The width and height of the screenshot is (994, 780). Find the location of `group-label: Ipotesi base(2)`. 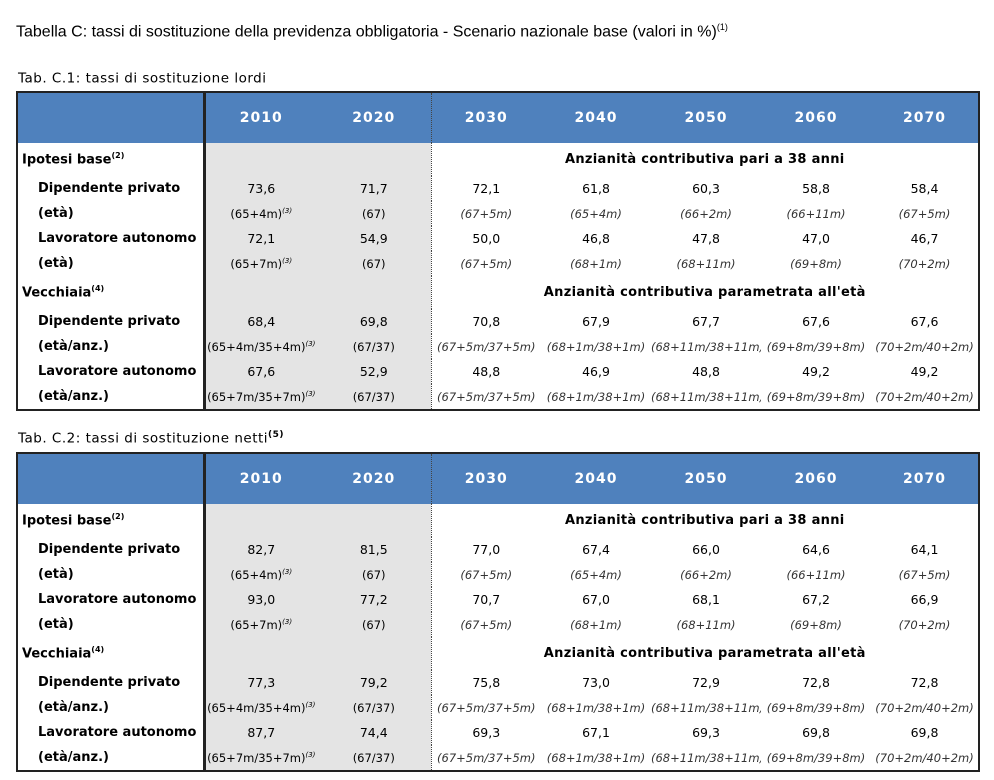

group-label: Ipotesi base(2) is located at coordinates (73, 520).